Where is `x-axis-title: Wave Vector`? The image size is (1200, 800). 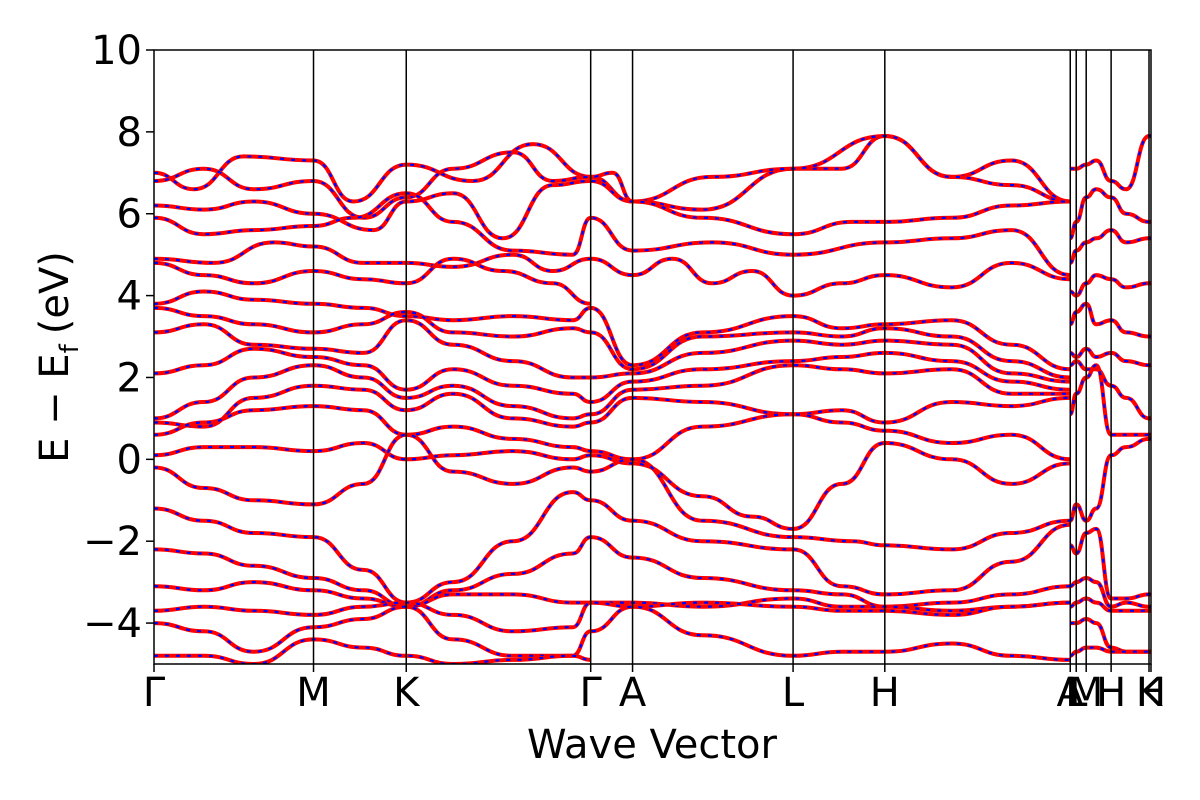 x-axis-title: Wave Vector is located at coordinates (652, 745).